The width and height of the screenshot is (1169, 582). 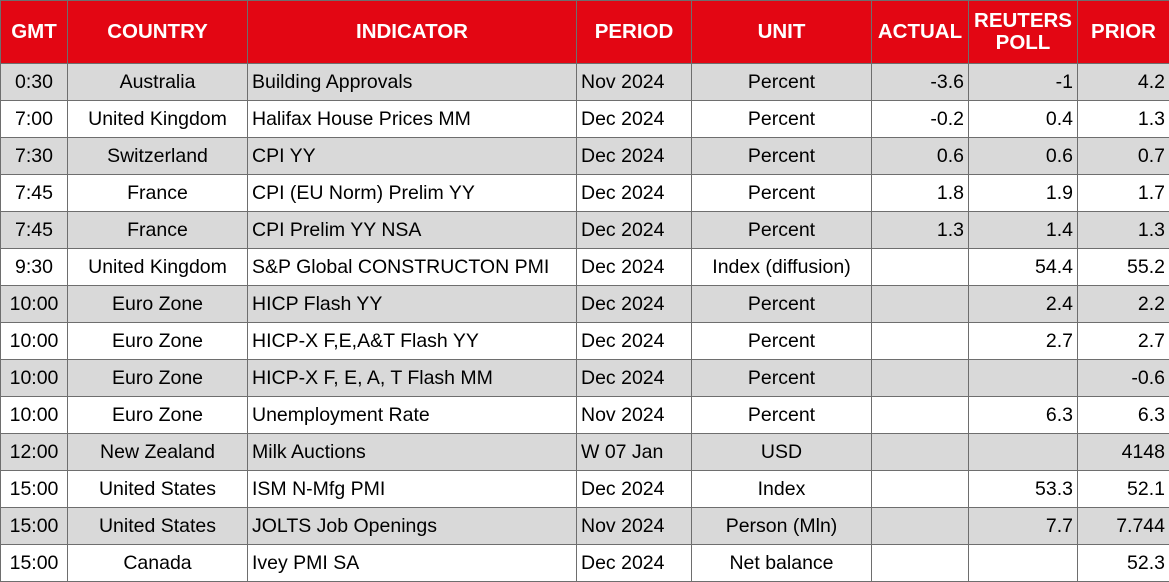 What do you see at coordinates (782, 267) in the screenshot?
I see `cell-unit: Index (diffusion)` at bounding box center [782, 267].